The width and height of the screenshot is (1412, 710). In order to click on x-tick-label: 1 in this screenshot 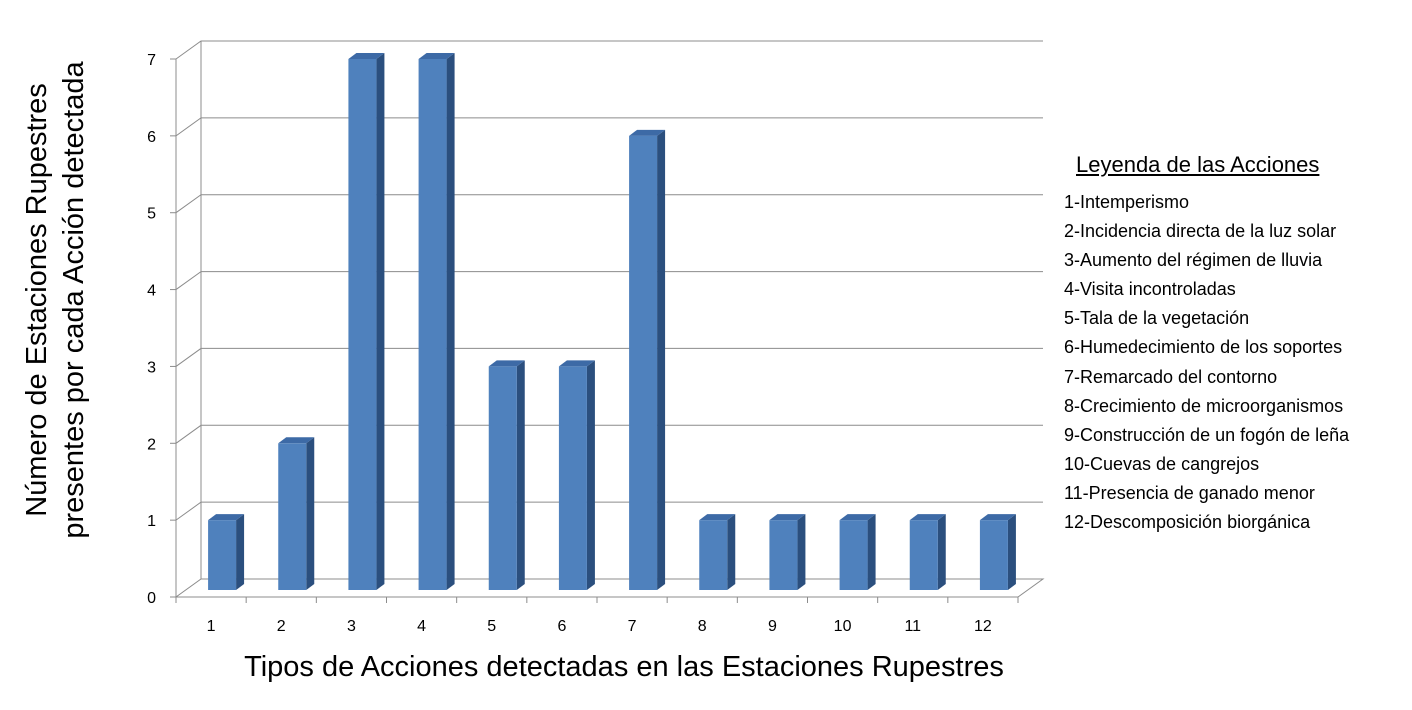, I will do `click(211, 626)`.